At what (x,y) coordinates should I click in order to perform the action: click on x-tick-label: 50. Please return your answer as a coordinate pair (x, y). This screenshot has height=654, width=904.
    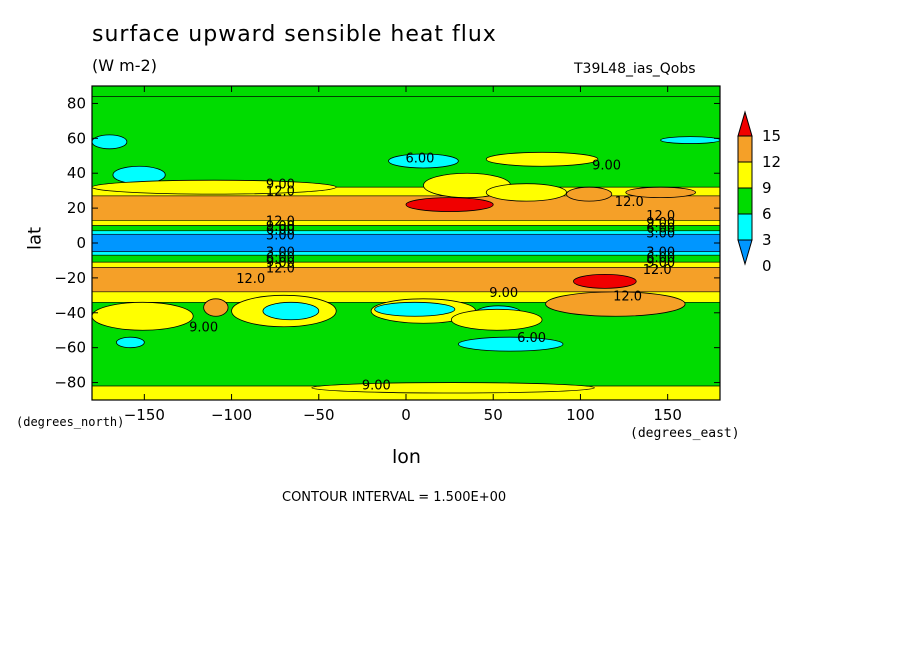
    Looking at the image, I should click on (493, 415).